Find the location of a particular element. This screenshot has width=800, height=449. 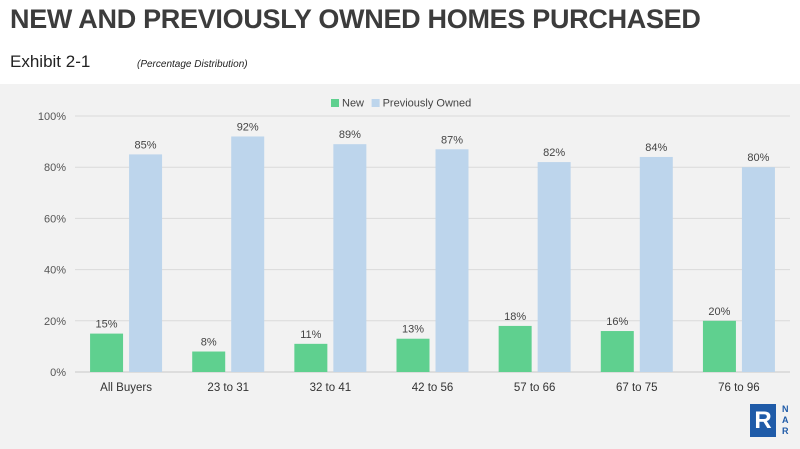

nar-logo-letter: R is located at coordinates (763, 420).